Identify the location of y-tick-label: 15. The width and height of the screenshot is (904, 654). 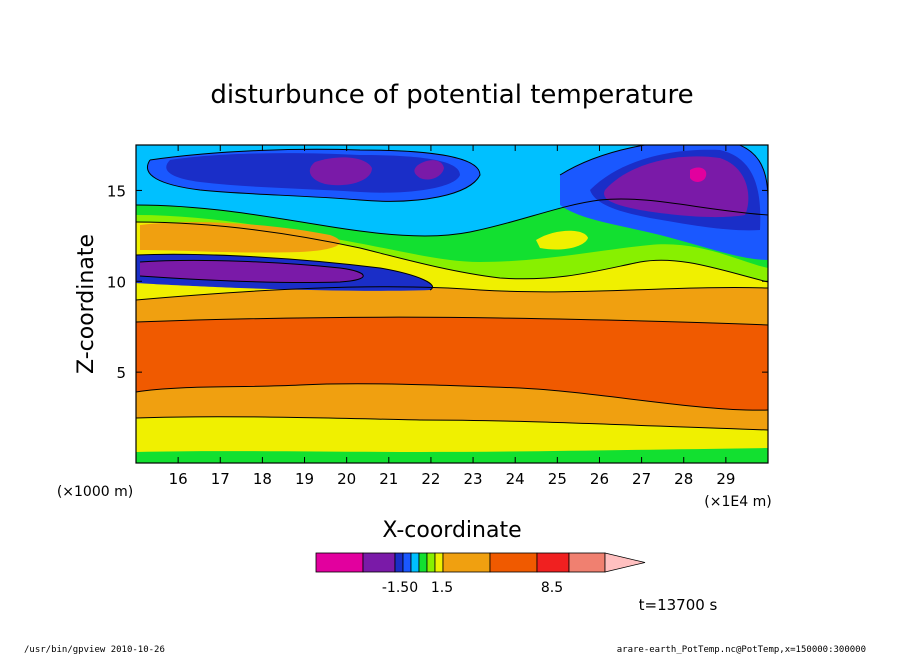
(116, 191).